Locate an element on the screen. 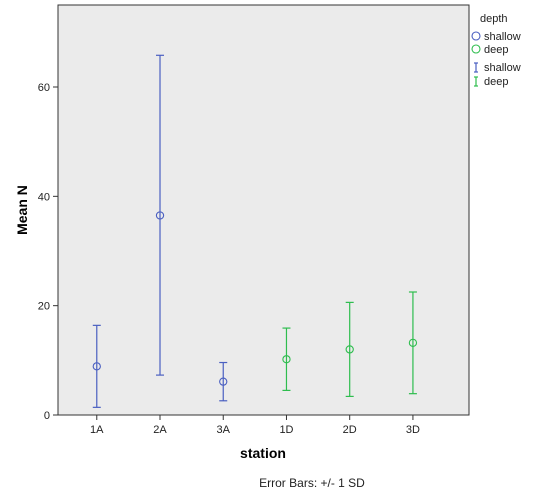 Image resolution: width=541 pixels, height=501 pixels. y-tick-label: 40 is located at coordinates (44, 197).